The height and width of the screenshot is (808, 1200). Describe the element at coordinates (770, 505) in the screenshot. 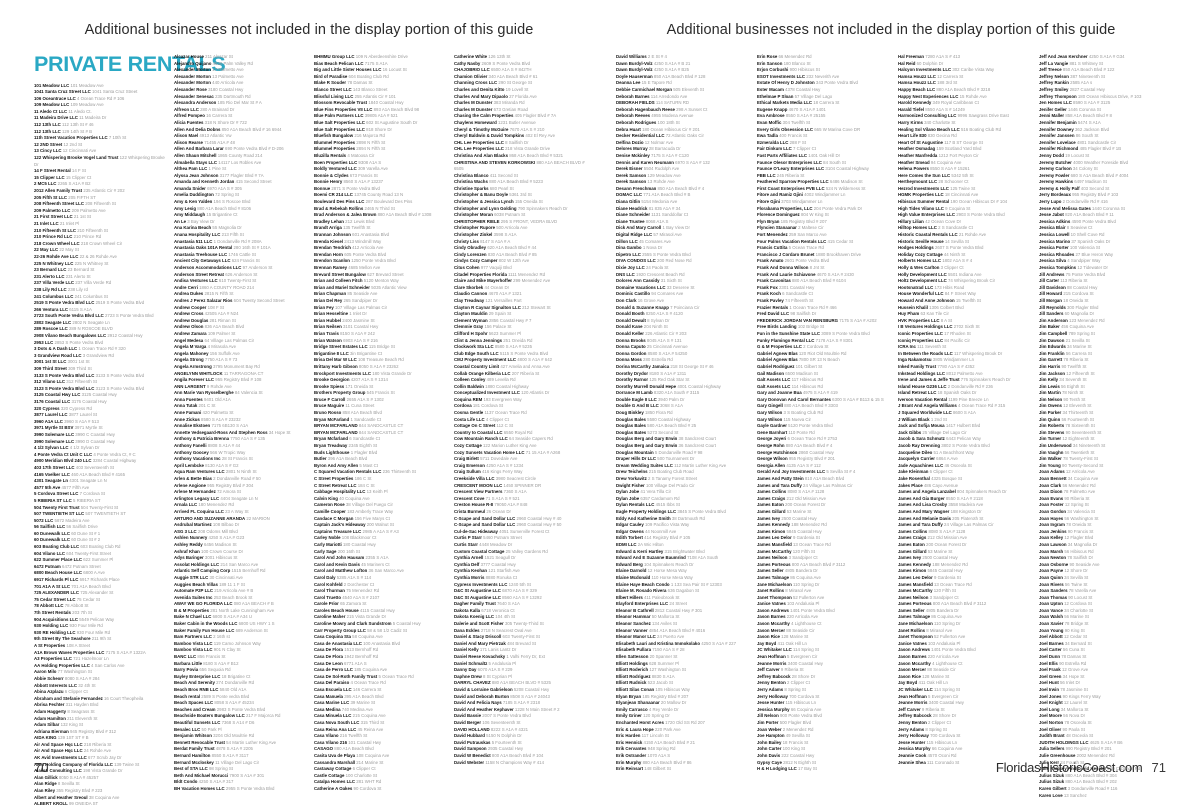

I see `listing-name: James Eaton` at that location.